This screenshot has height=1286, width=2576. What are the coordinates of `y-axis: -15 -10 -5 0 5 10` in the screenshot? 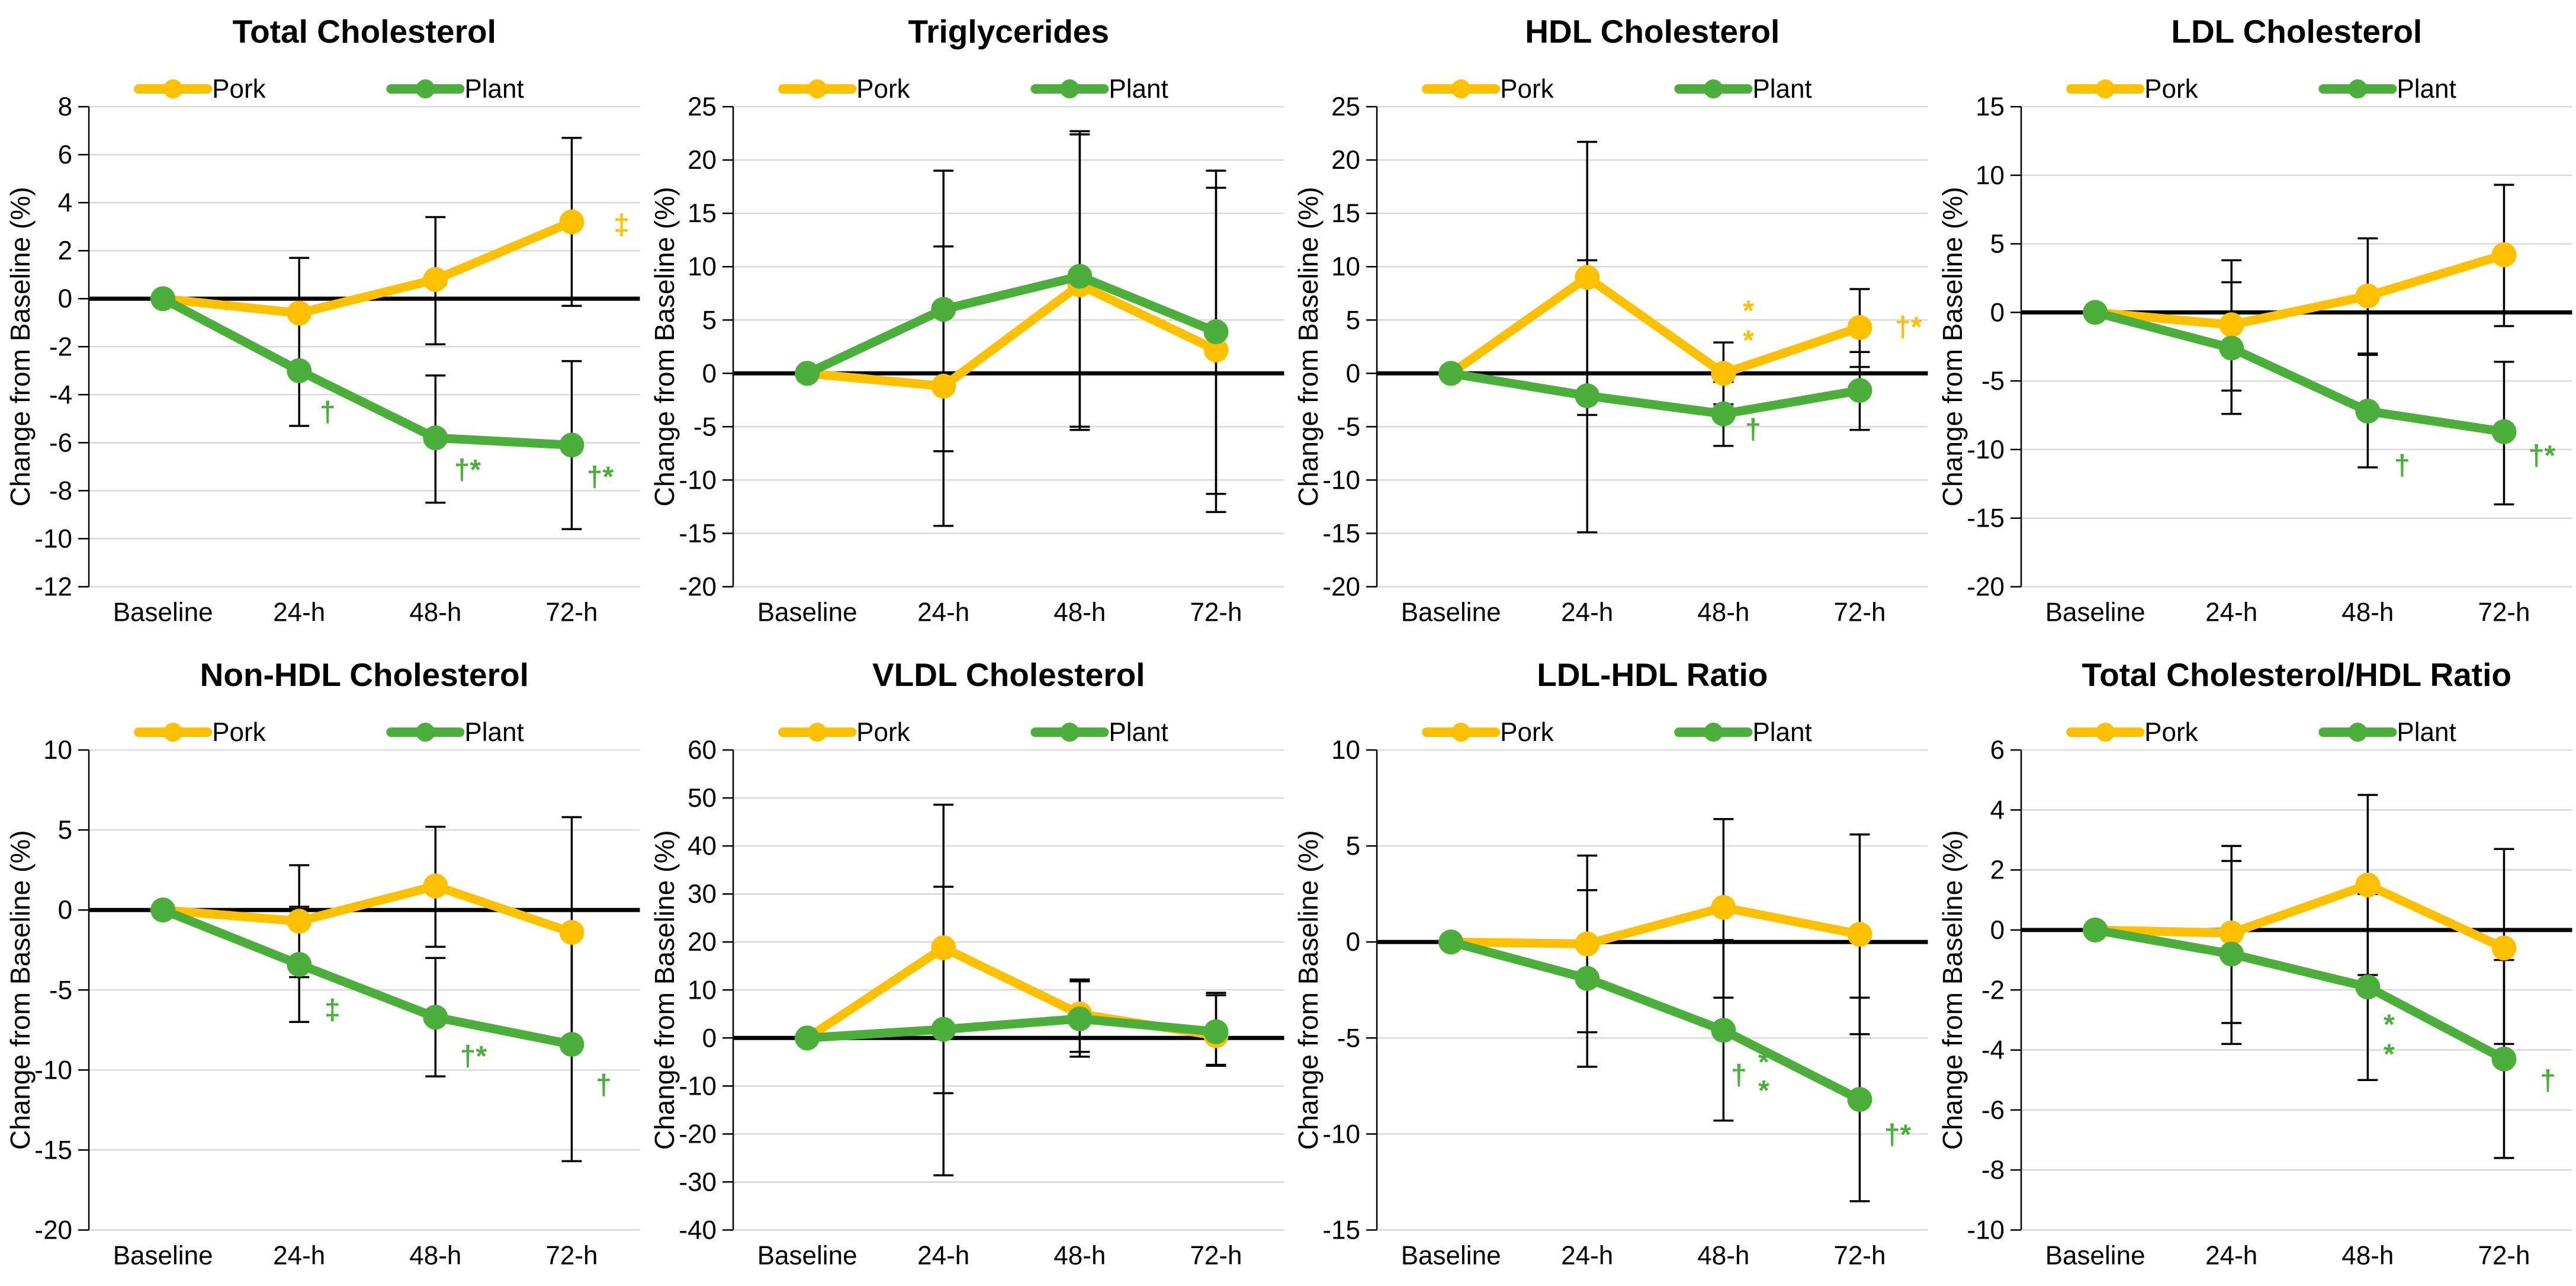 It's located at (1350, 990).